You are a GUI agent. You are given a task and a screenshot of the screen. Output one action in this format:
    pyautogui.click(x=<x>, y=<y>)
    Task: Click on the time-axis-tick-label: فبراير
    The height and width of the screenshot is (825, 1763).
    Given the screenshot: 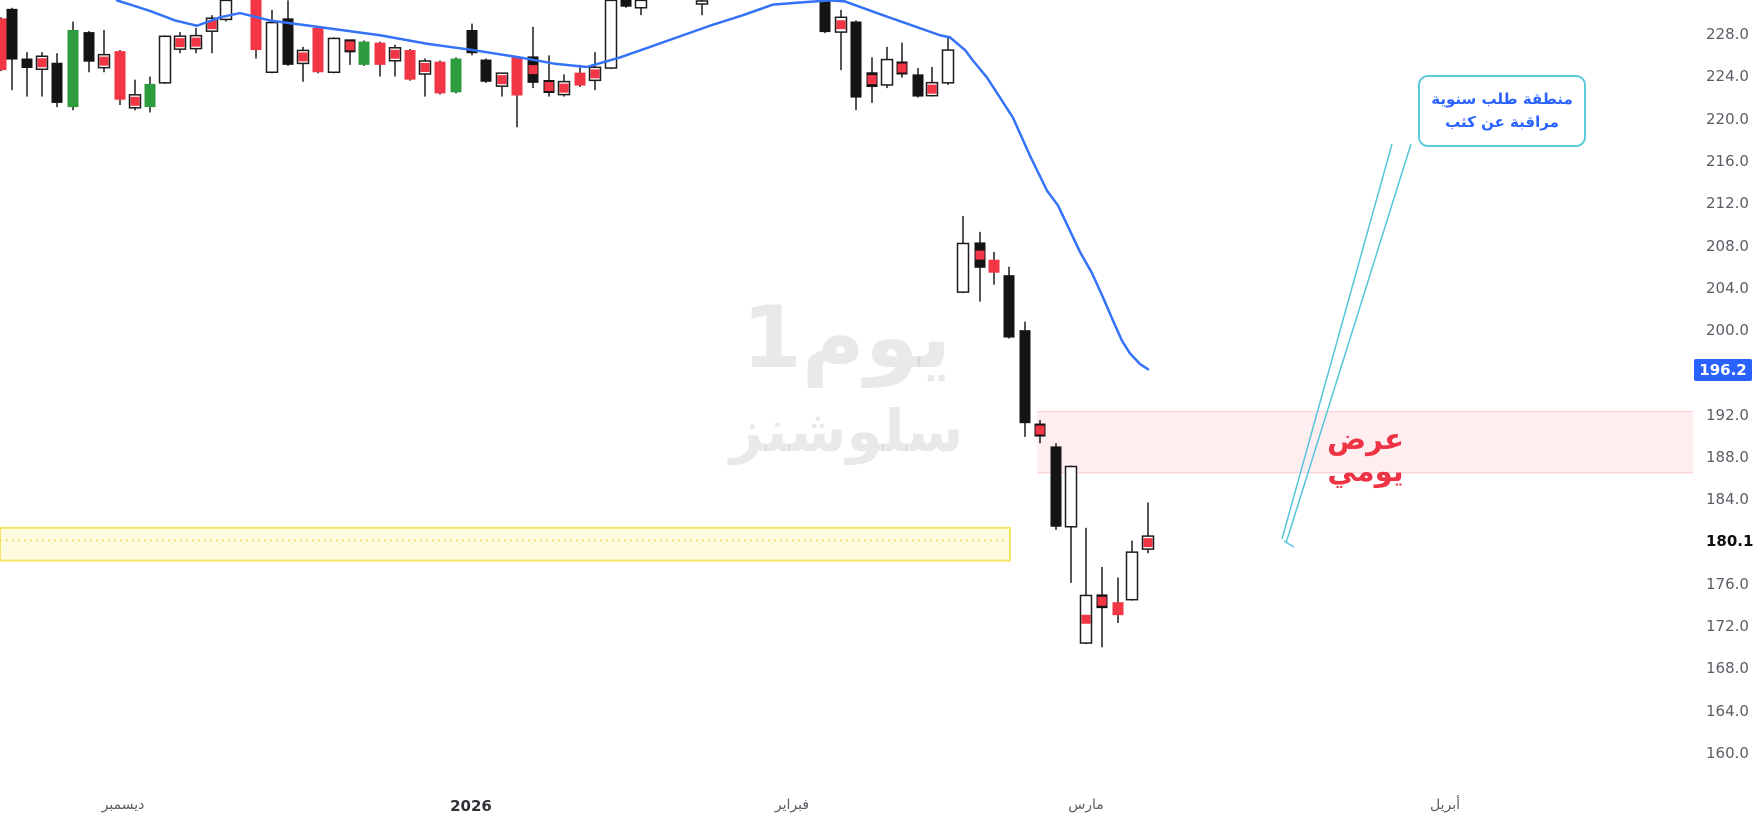 What is the action you would take?
    pyautogui.click(x=792, y=805)
    